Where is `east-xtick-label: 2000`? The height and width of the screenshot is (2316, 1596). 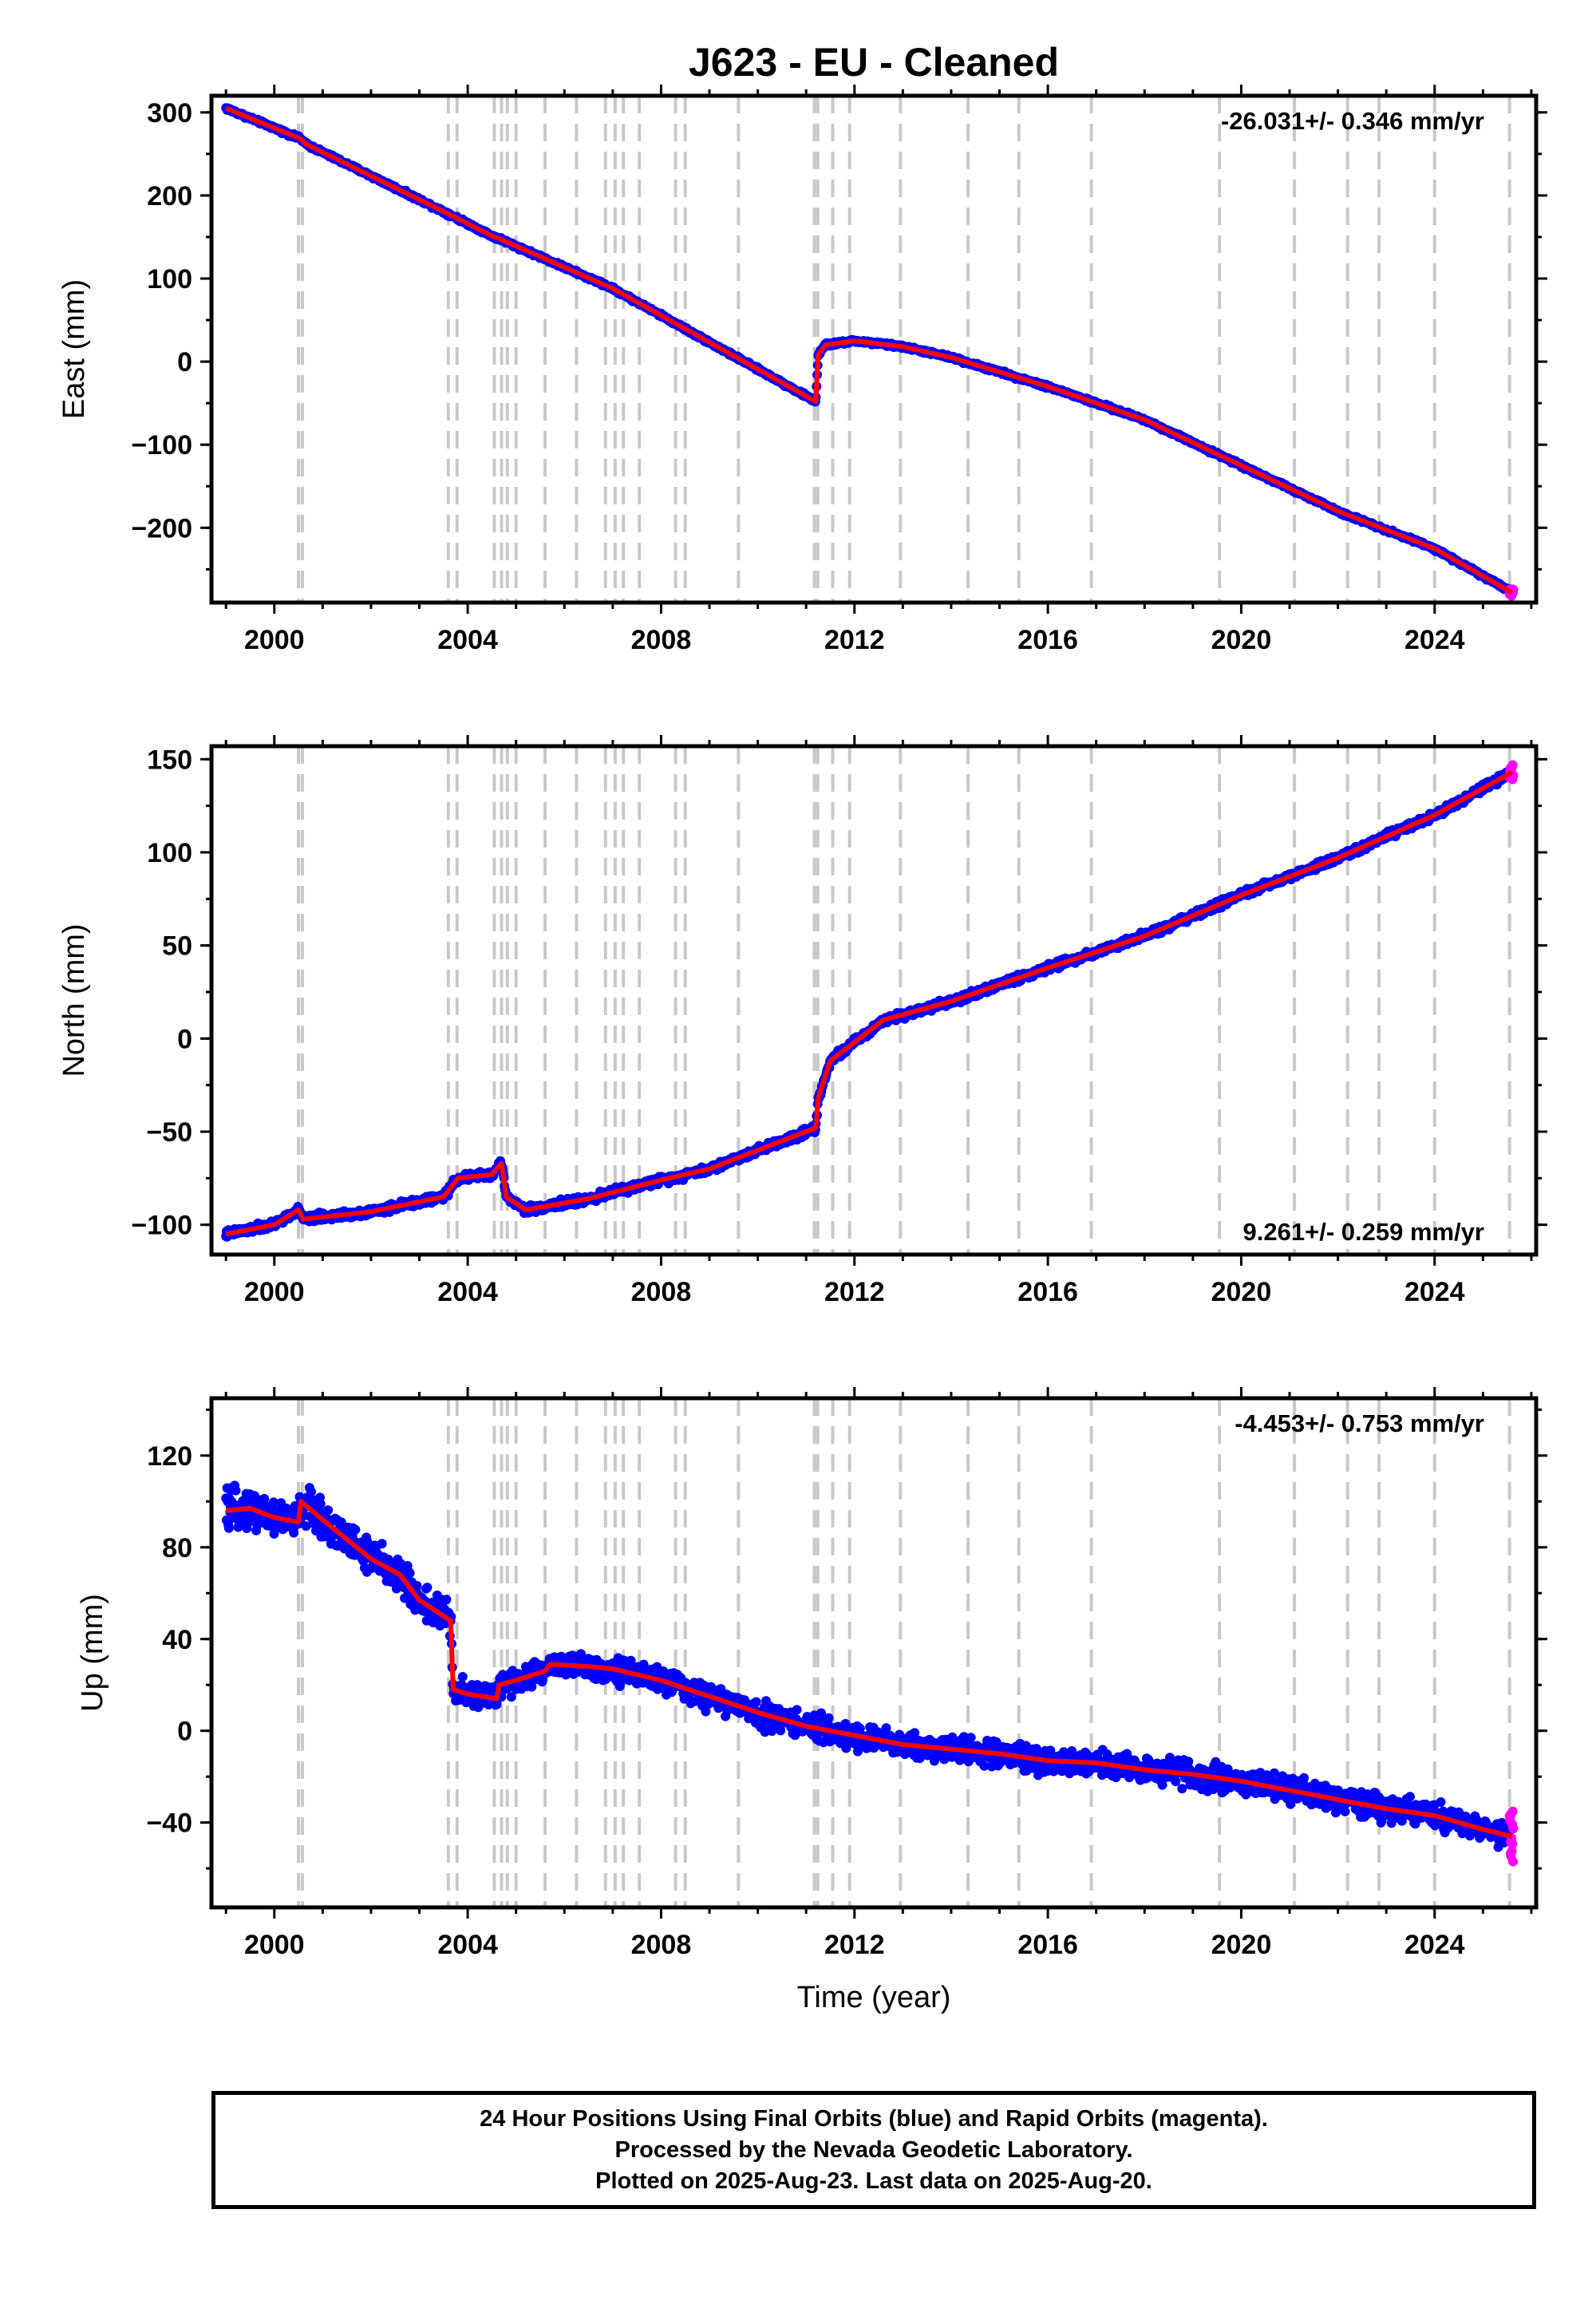
east-xtick-label: 2000 is located at coordinates (274, 640).